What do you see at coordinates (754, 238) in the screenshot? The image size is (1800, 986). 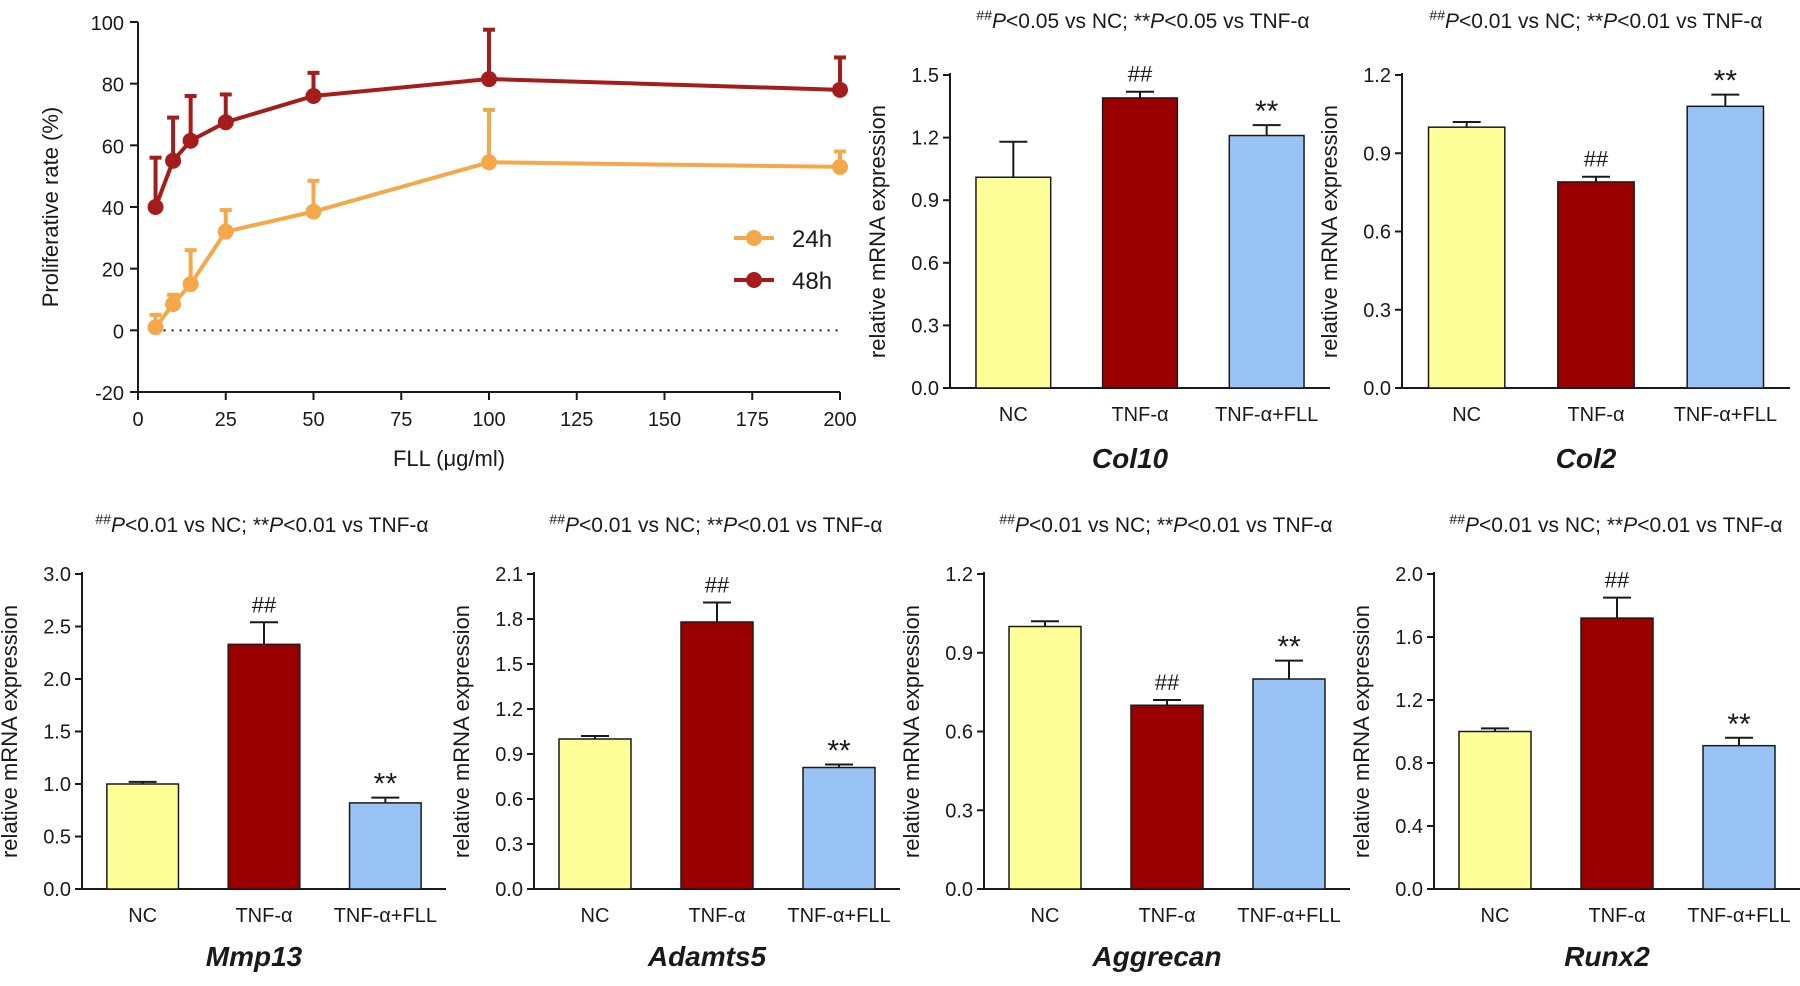 I see `legend-marker-24h` at bounding box center [754, 238].